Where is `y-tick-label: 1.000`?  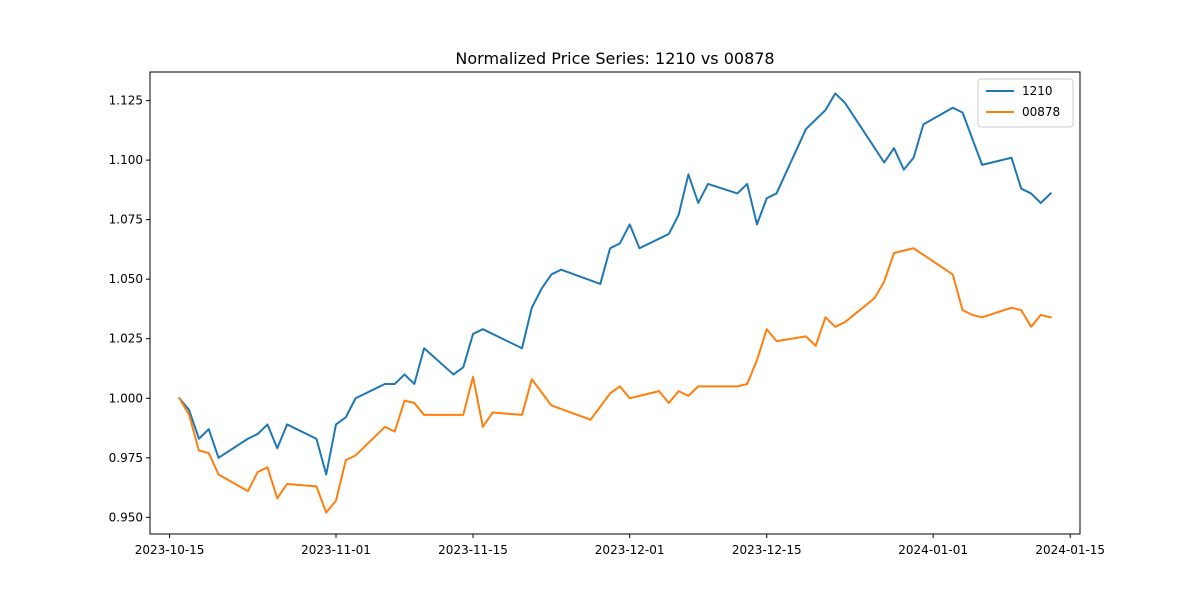 y-tick-label: 1.000 is located at coordinates (126, 398).